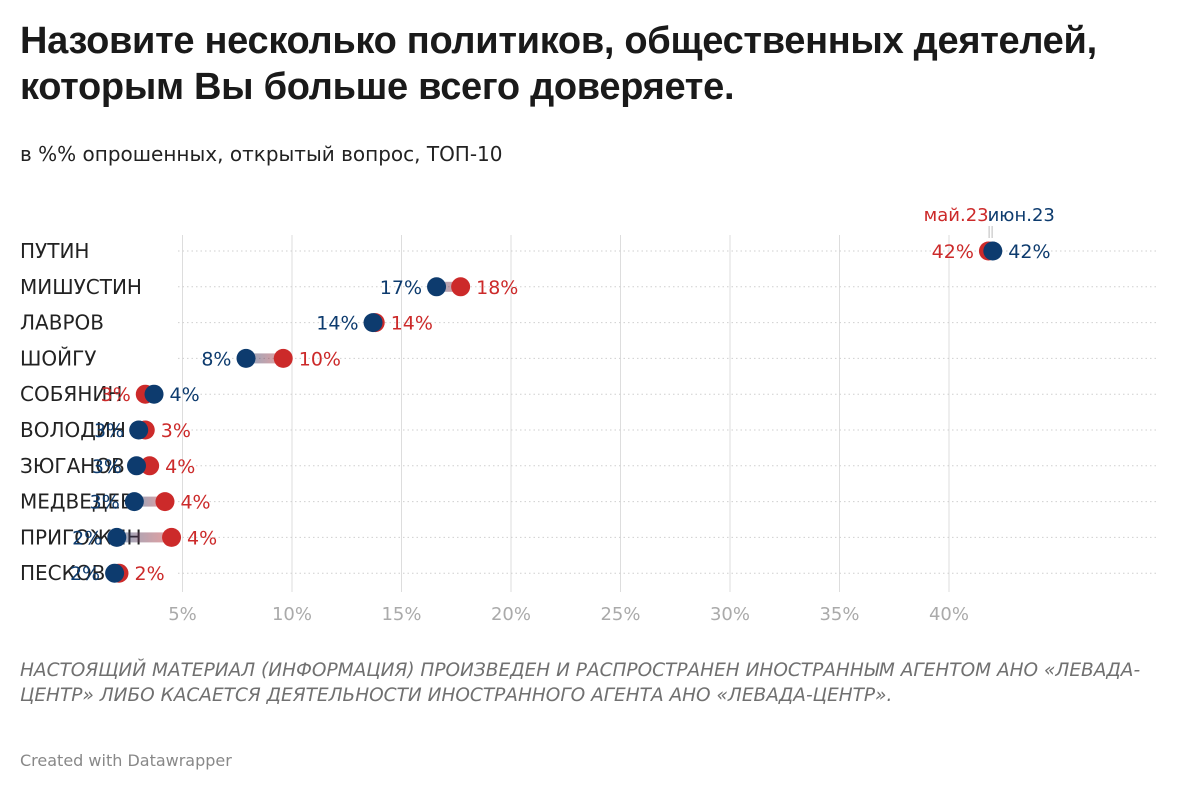  What do you see at coordinates (71, 394) in the screenshot?
I see `category-label: СОБЯНИН` at bounding box center [71, 394].